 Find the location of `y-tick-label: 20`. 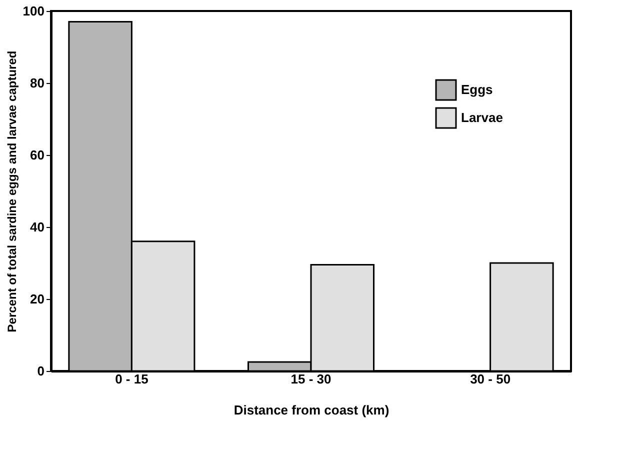

y-tick-label: 20 is located at coordinates (37, 299).